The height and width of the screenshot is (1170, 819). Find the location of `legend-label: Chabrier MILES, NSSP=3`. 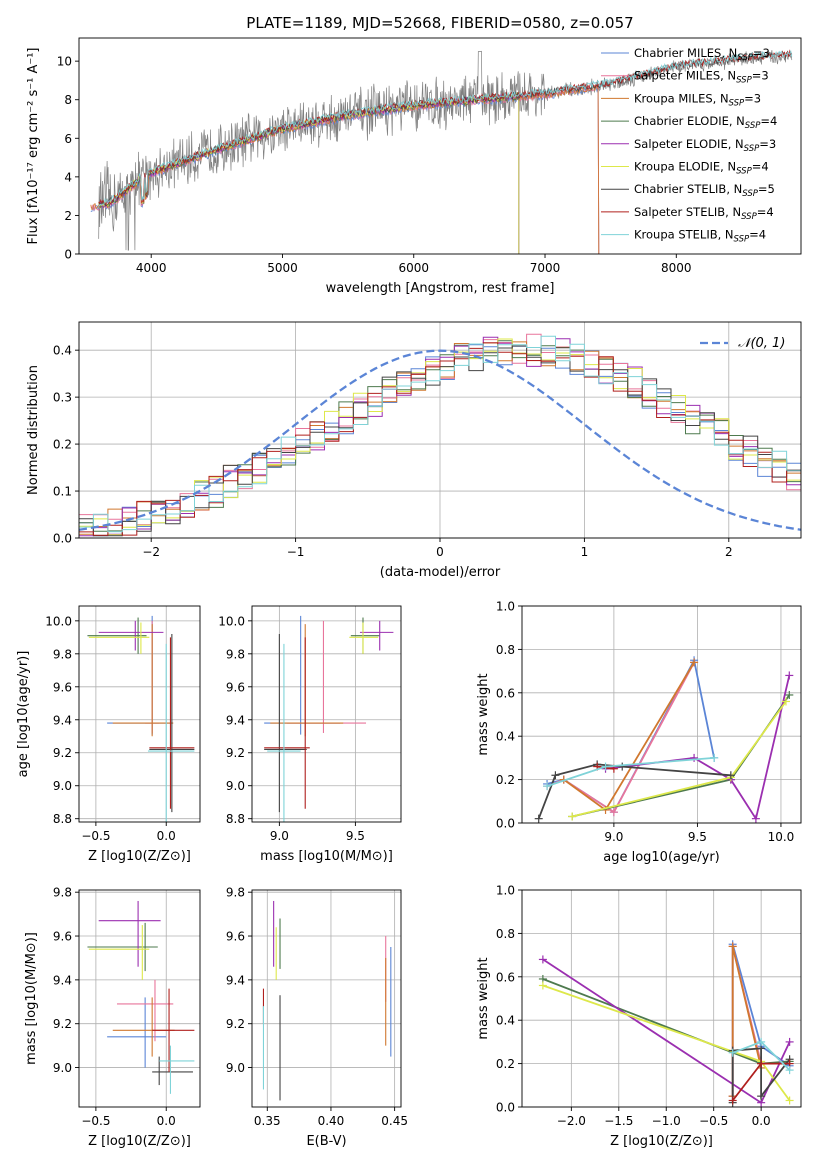

legend-label: Chabrier MILES, NSSP=3 is located at coordinates (702, 54).